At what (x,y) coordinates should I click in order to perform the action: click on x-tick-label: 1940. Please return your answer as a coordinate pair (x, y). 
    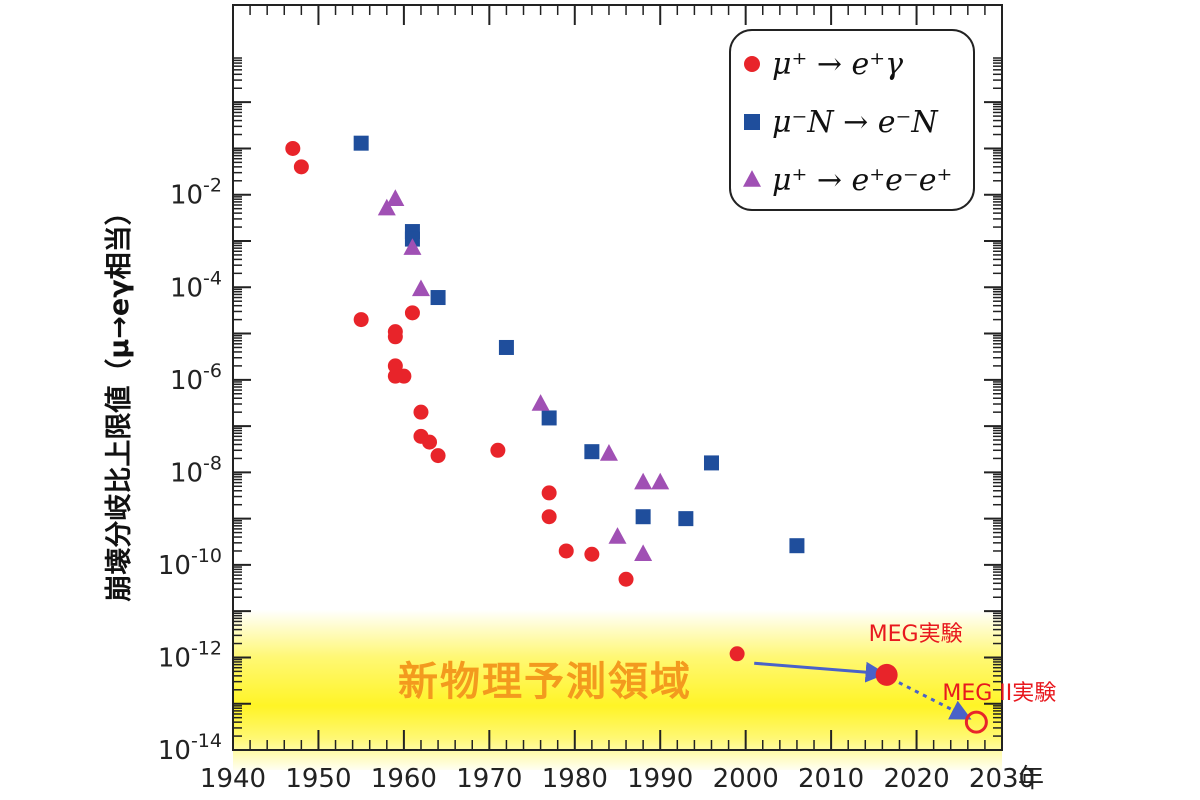
    Looking at the image, I should click on (233, 779).